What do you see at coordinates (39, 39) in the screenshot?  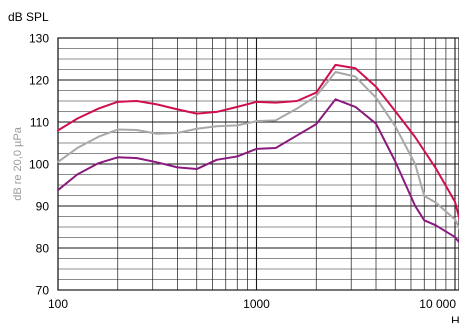 I see `y-tick-label: 130` at bounding box center [39, 39].